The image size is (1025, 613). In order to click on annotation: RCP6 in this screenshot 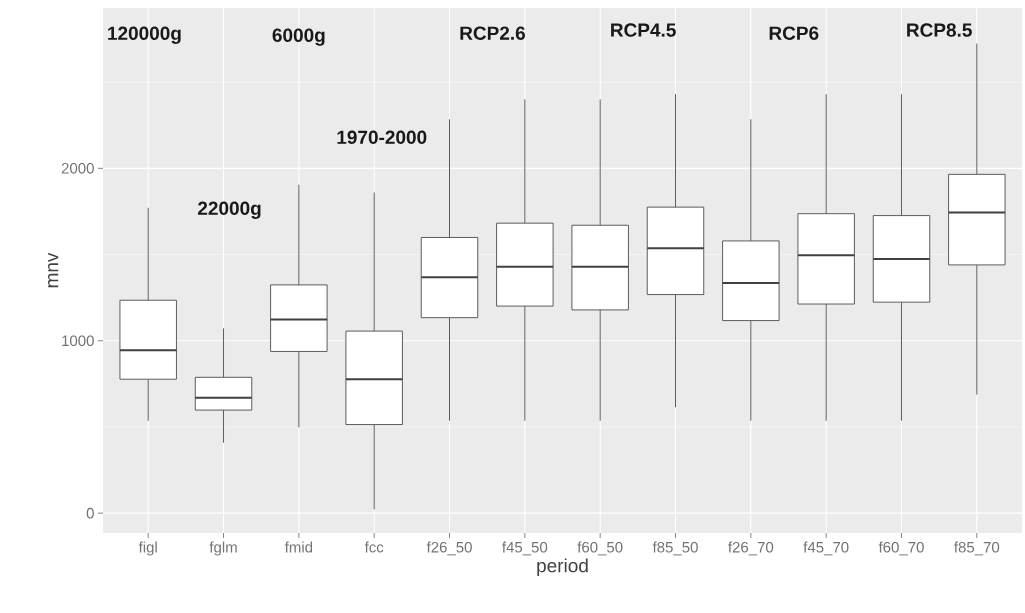, I will do `click(794, 33)`.